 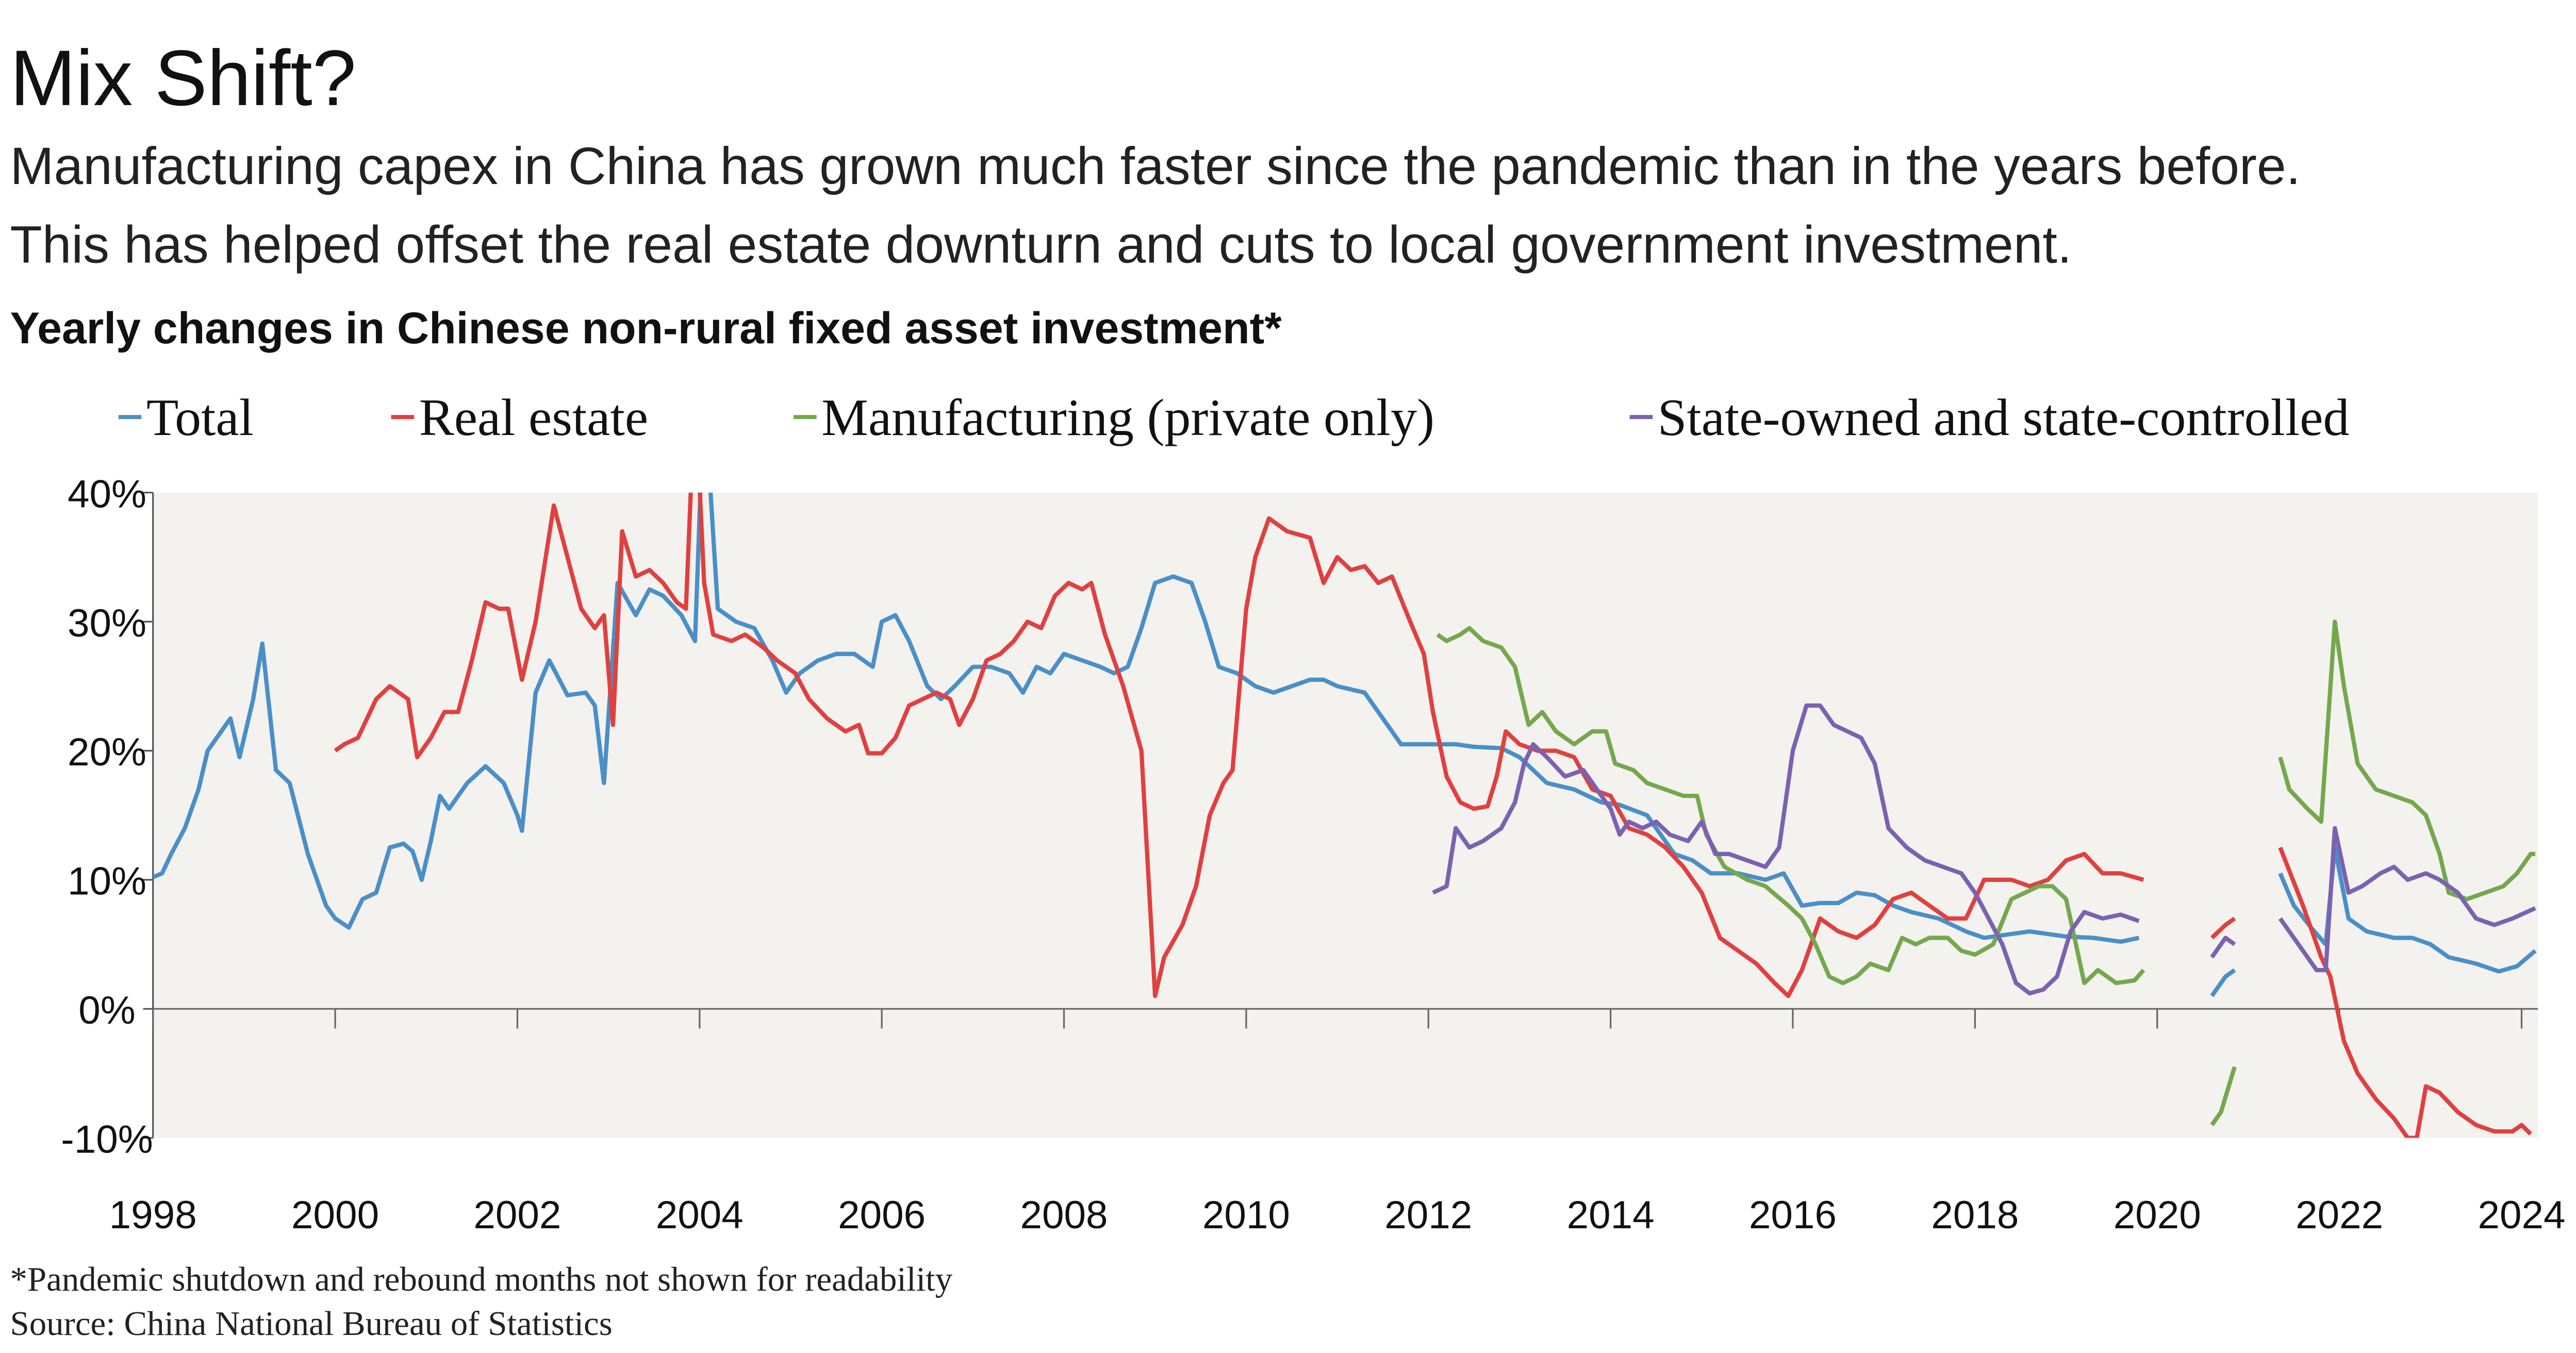 What do you see at coordinates (1975, 1215) in the screenshot?
I see `x-tick-label: 2018` at bounding box center [1975, 1215].